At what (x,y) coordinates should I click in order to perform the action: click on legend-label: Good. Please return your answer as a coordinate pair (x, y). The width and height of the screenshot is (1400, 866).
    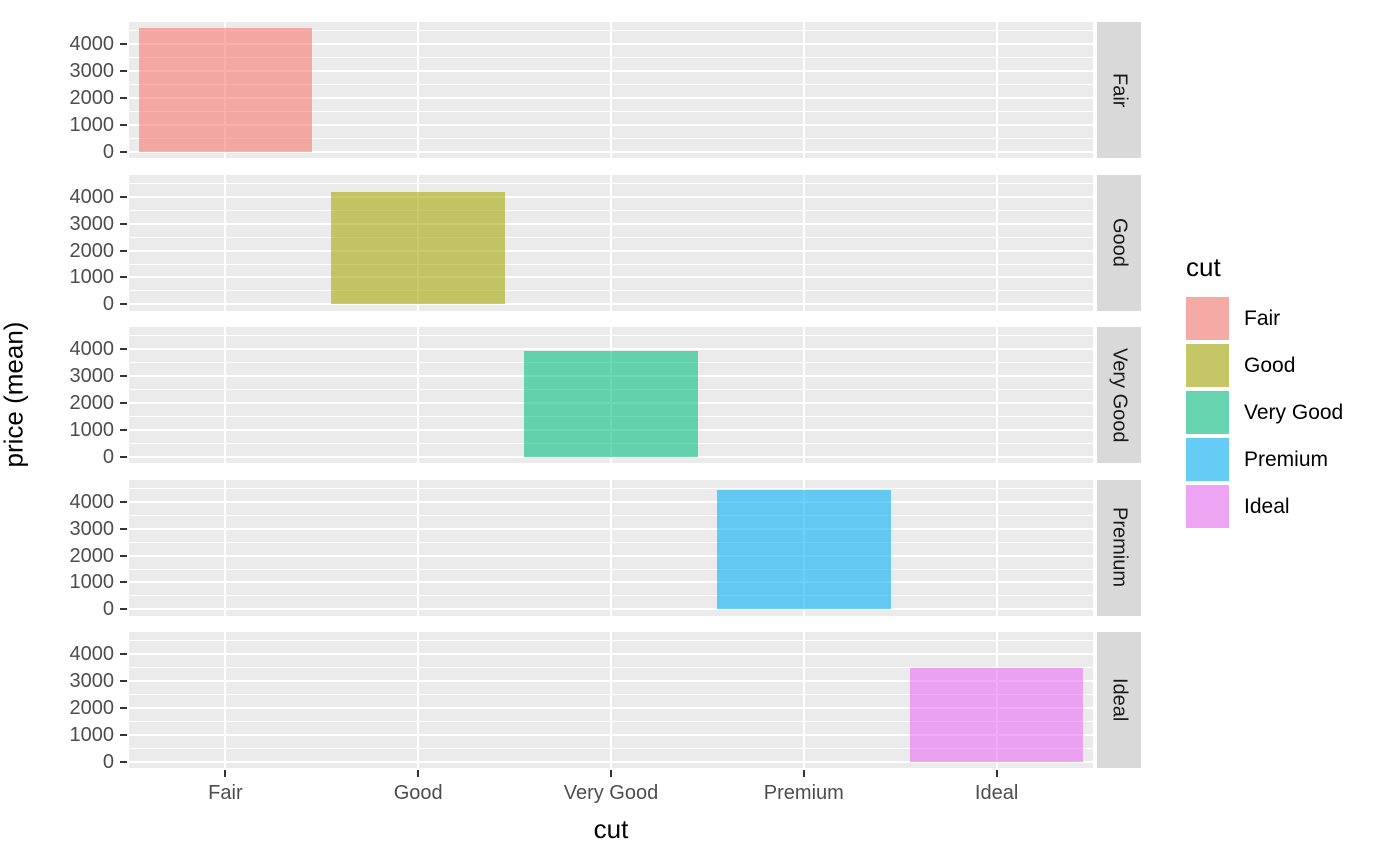
    Looking at the image, I should click on (1270, 365).